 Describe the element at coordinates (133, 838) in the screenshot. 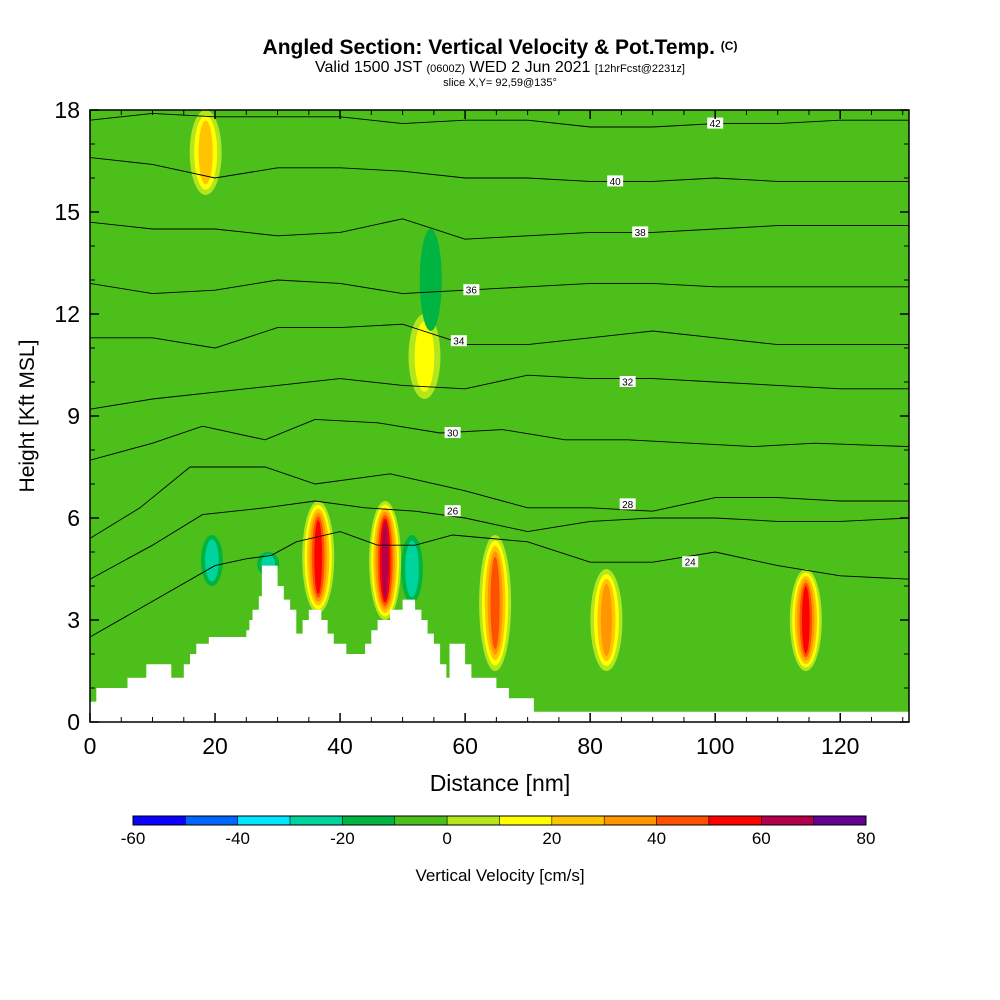

I see `colorbar-tick-label: -60` at that location.